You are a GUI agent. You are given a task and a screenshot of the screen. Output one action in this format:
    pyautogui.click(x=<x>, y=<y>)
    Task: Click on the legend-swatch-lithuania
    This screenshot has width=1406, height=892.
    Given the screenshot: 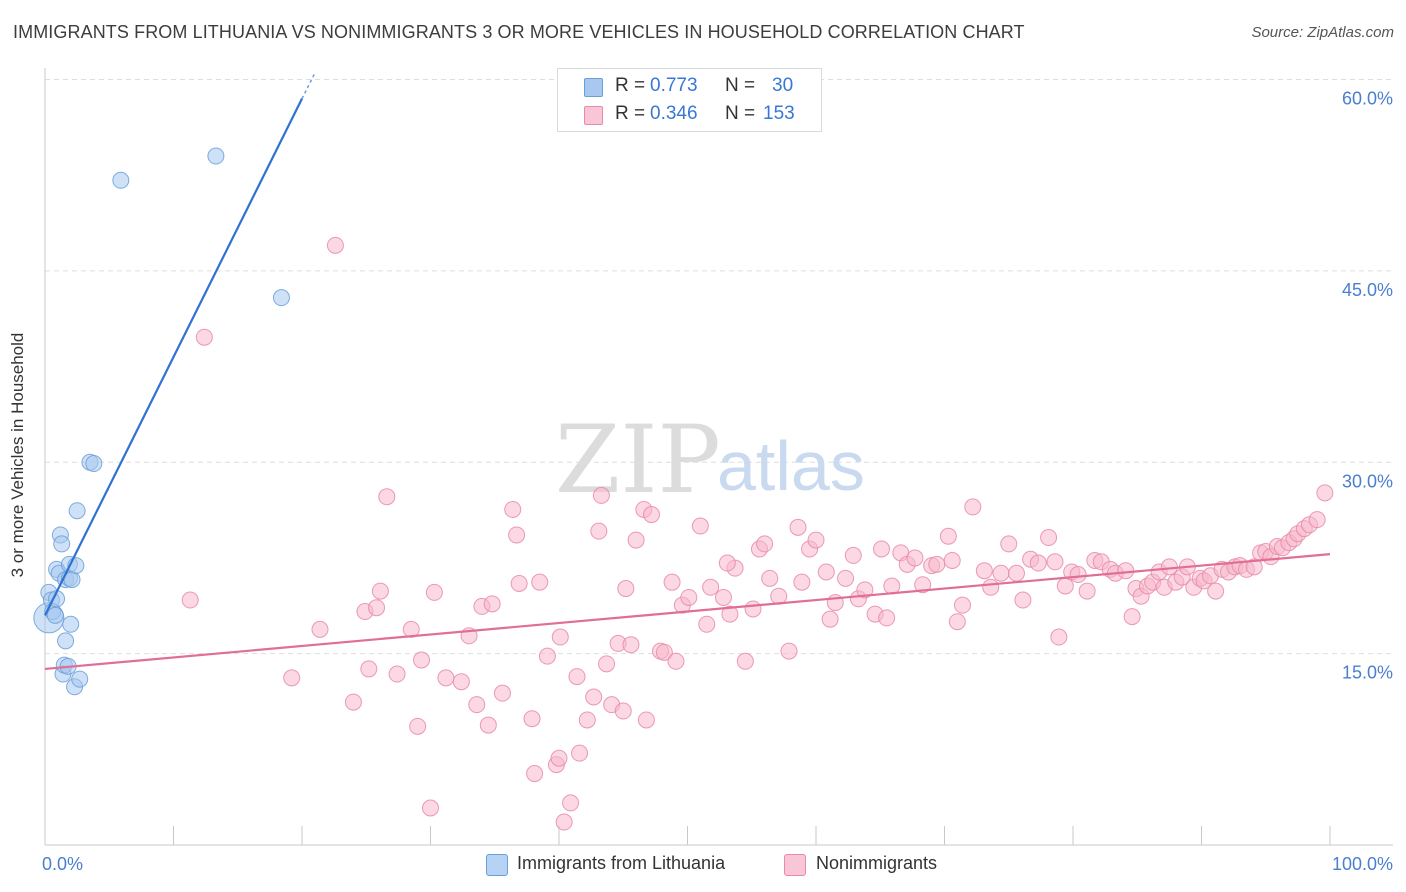 What is the action you would take?
    pyautogui.click(x=497, y=865)
    